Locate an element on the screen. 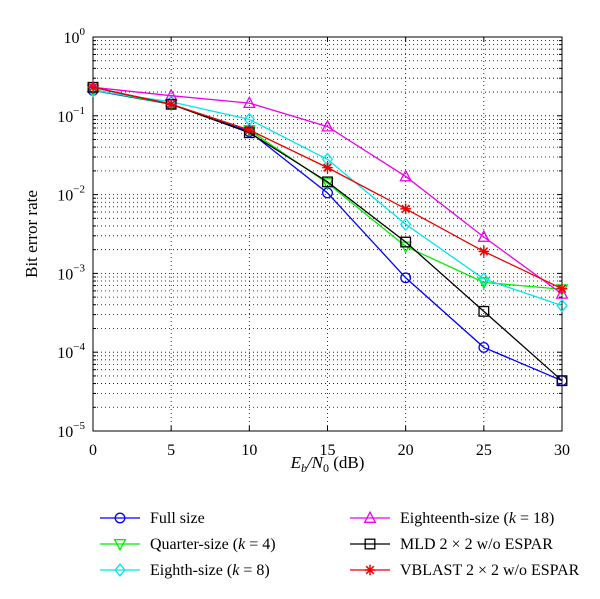  x-tick-label: 25 is located at coordinates (484, 450).